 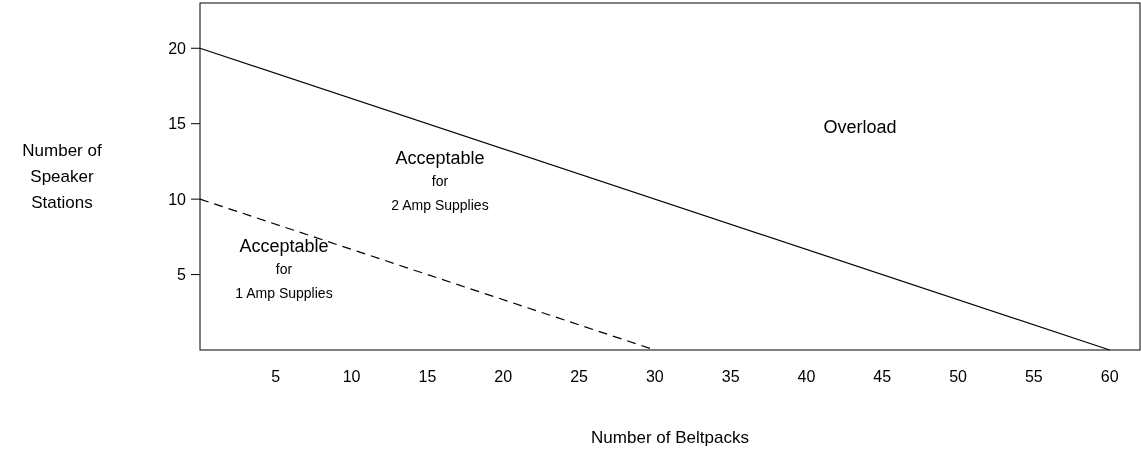 I want to click on y-tick-label: 15, so click(x=177, y=124).